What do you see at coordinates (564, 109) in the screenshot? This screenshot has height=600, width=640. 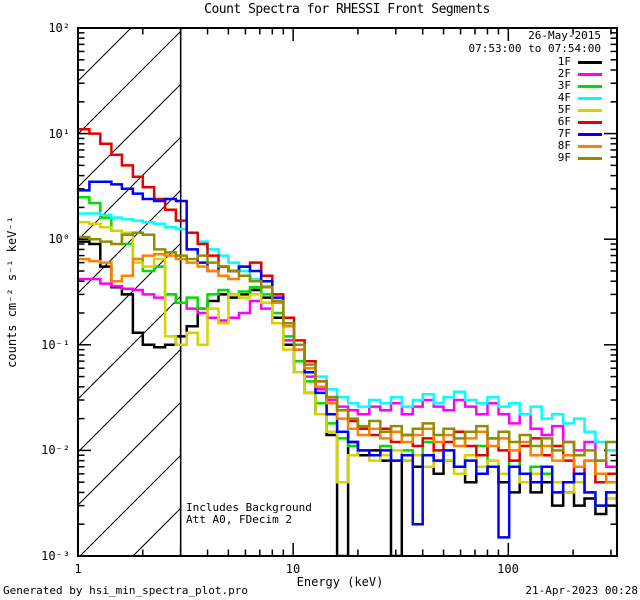 I see `legend-label: 5F` at bounding box center [564, 109].